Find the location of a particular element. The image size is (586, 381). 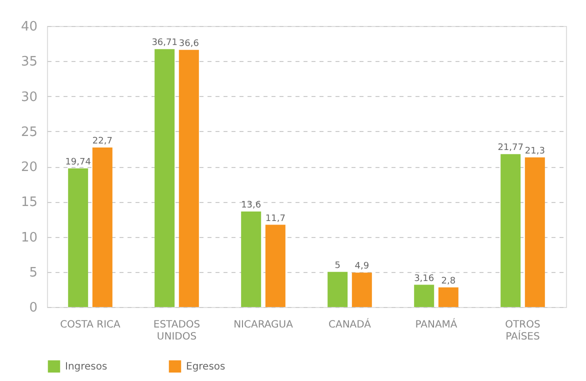

x-tick-label: NICARAGUA is located at coordinates (264, 325).